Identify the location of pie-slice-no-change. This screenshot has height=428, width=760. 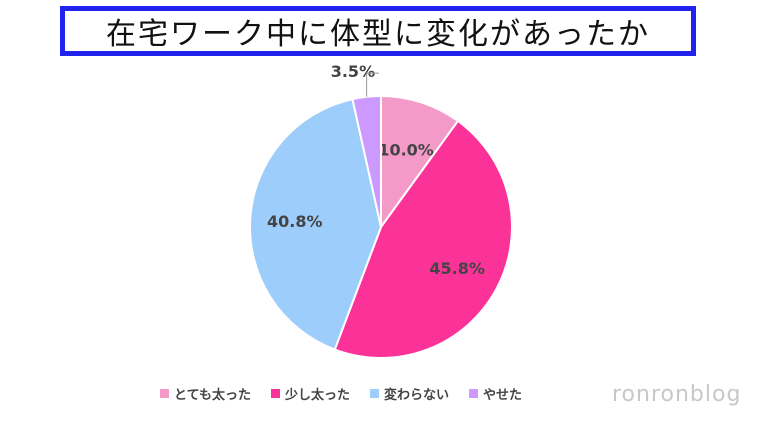
(316, 224).